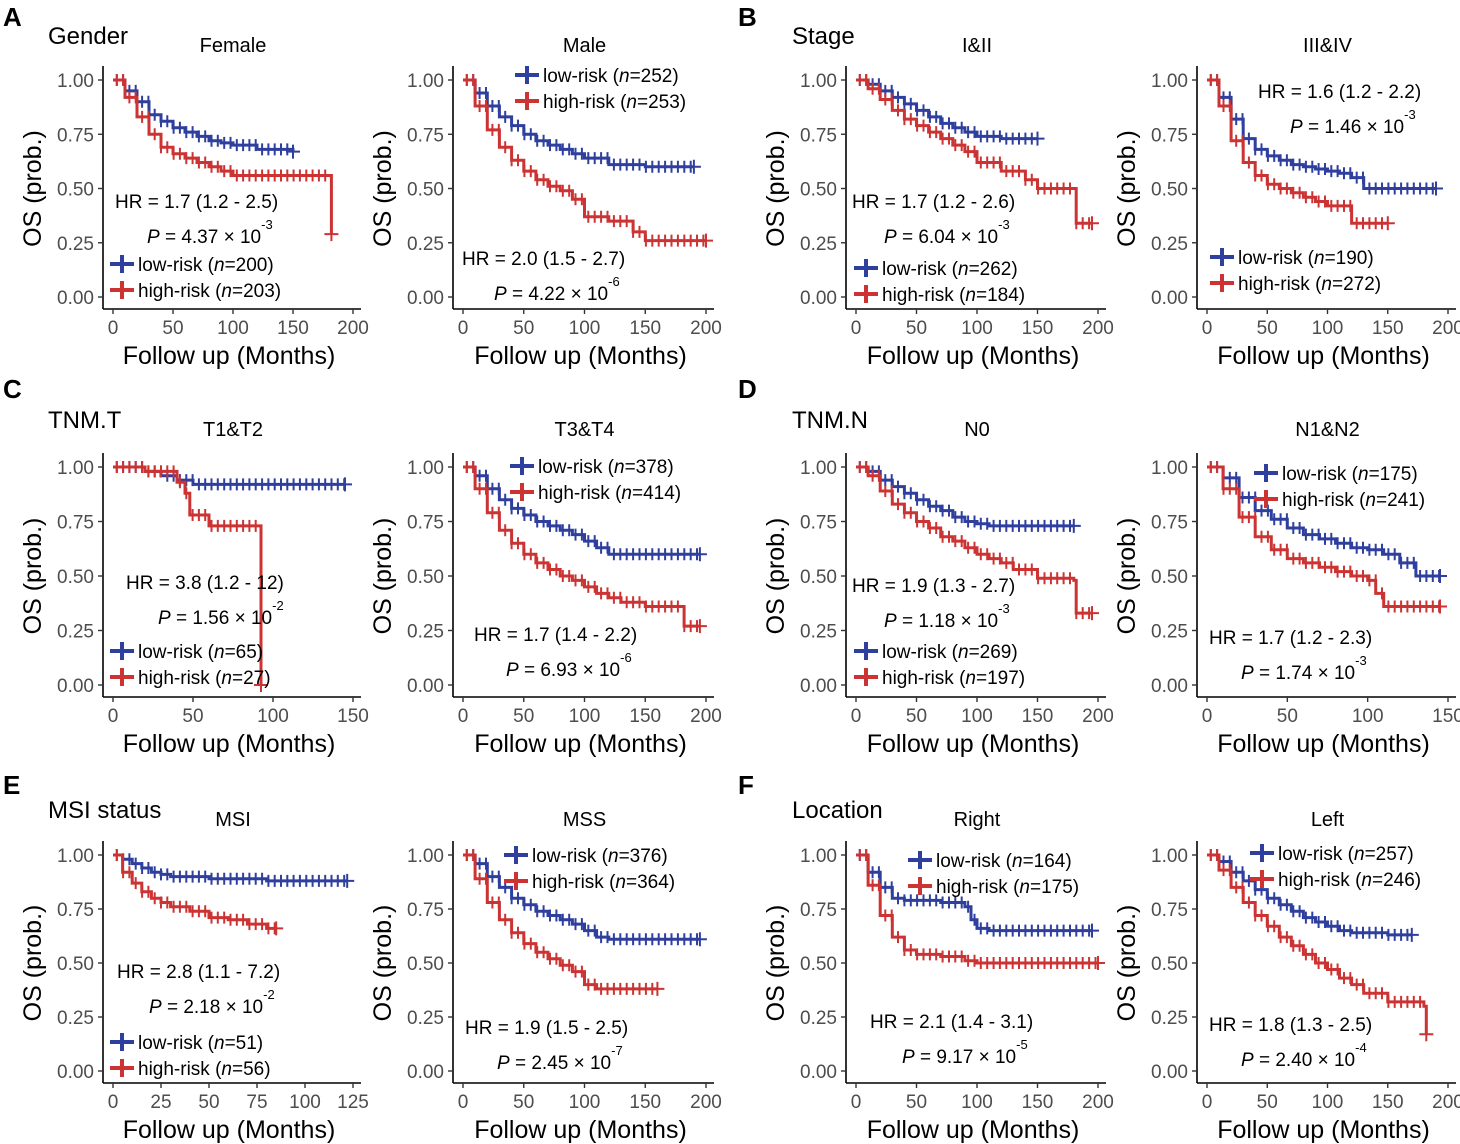 The height and width of the screenshot is (1144, 1460). I want to click on legend-item-high-risk: high-risk (n=56), so click(190, 1069).